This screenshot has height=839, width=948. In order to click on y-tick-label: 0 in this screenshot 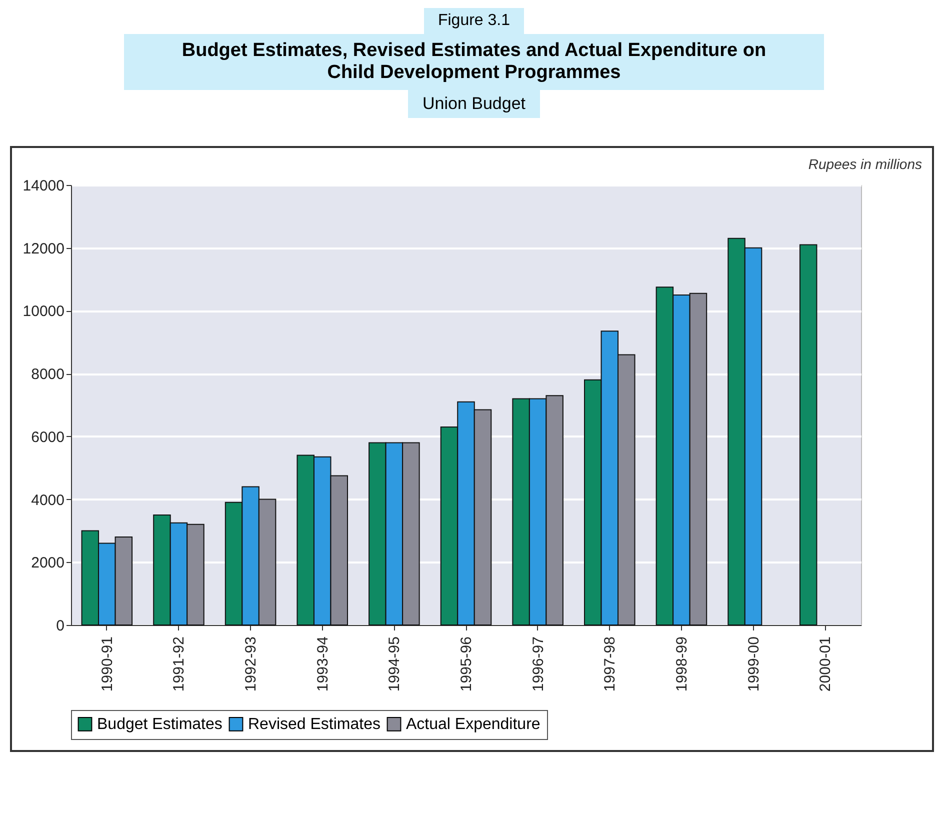, I will do `click(60, 626)`.